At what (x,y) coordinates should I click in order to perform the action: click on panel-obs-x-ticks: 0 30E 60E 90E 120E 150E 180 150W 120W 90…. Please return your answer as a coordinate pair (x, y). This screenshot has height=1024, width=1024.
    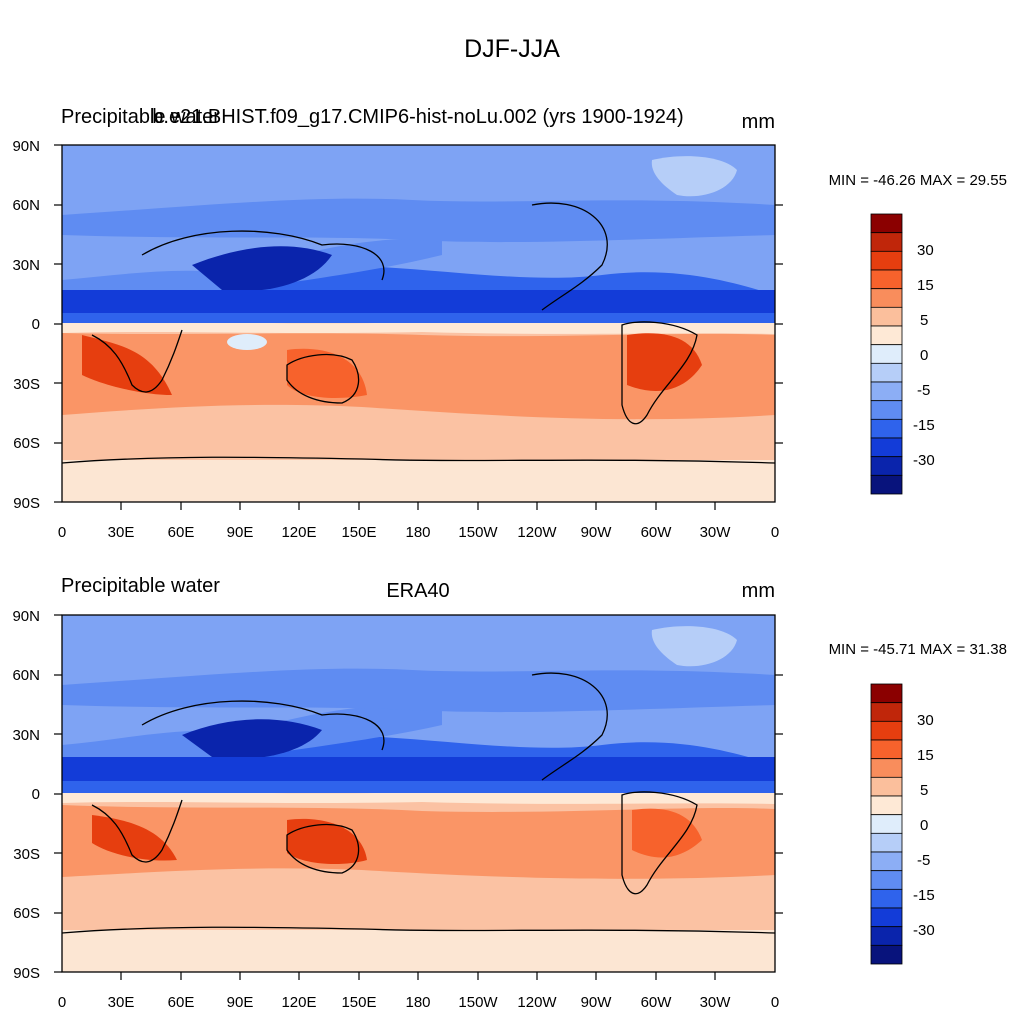
    Looking at the image, I should click on (418, 1002).